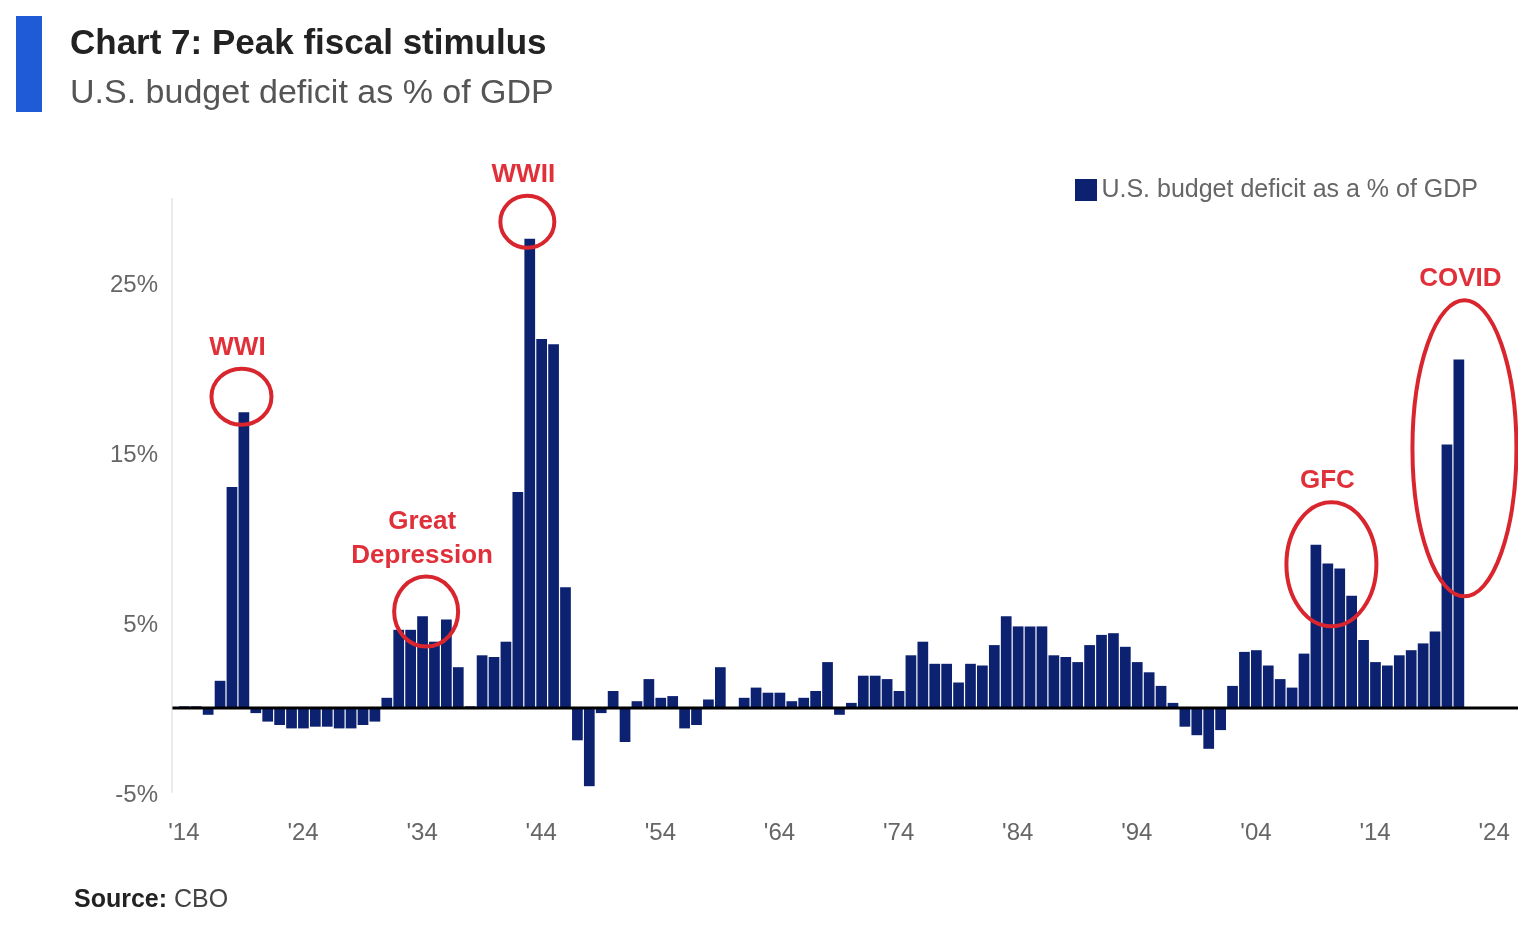 The height and width of the screenshot is (951, 1526). I want to click on annotation: WWI, so click(237, 345).